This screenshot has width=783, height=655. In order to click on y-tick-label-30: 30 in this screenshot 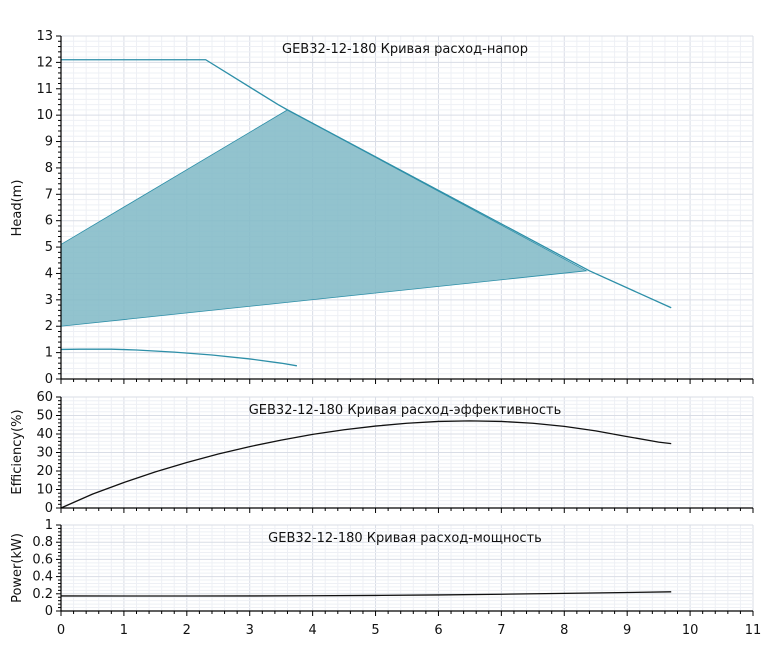, I will do `click(44, 453)`.